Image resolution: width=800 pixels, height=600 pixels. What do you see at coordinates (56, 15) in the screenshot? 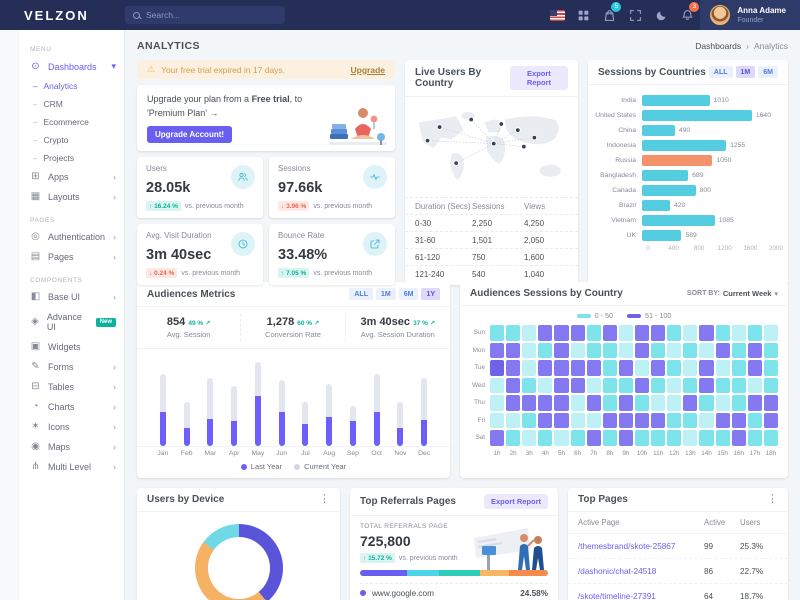
I see `app-logo: VELZON` at bounding box center [56, 15].